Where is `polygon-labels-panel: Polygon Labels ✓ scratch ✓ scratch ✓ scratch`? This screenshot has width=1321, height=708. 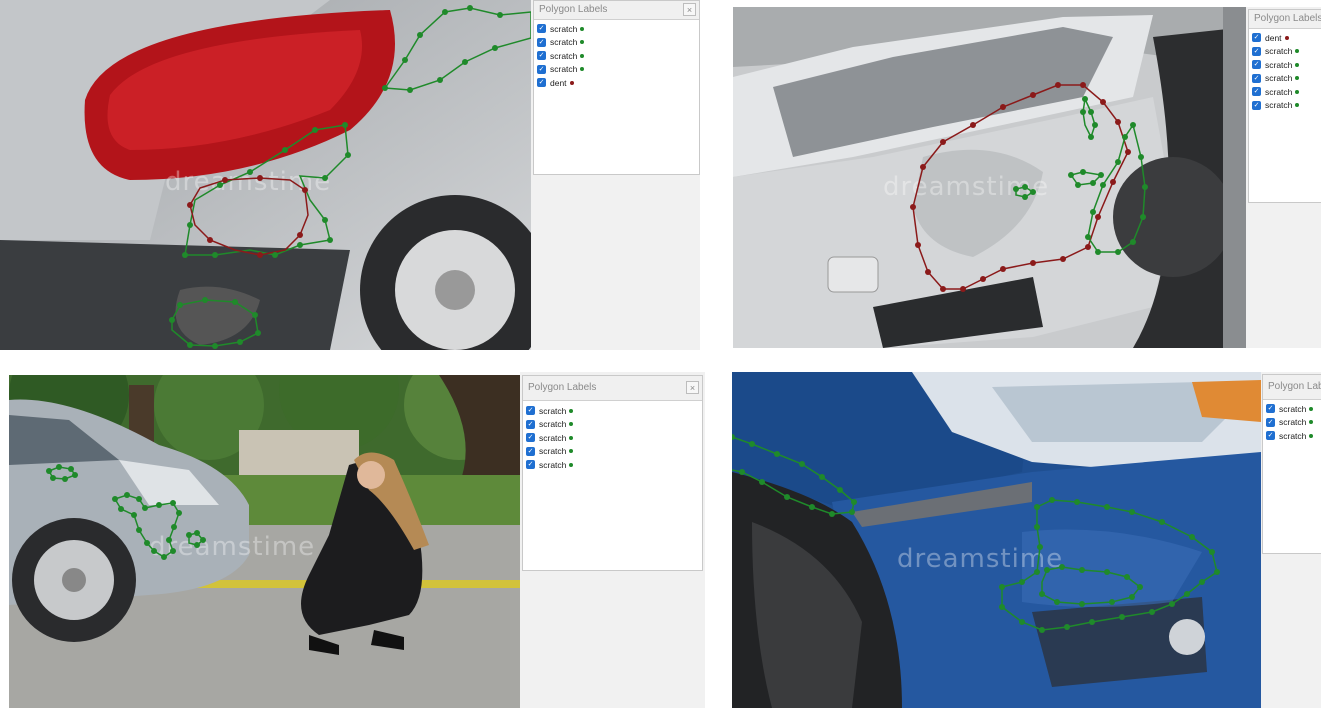
polygon-labels-panel: Polygon Labels ✓ scratch ✓ scratch ✓ scratch is located at coordinates (1291, 464).